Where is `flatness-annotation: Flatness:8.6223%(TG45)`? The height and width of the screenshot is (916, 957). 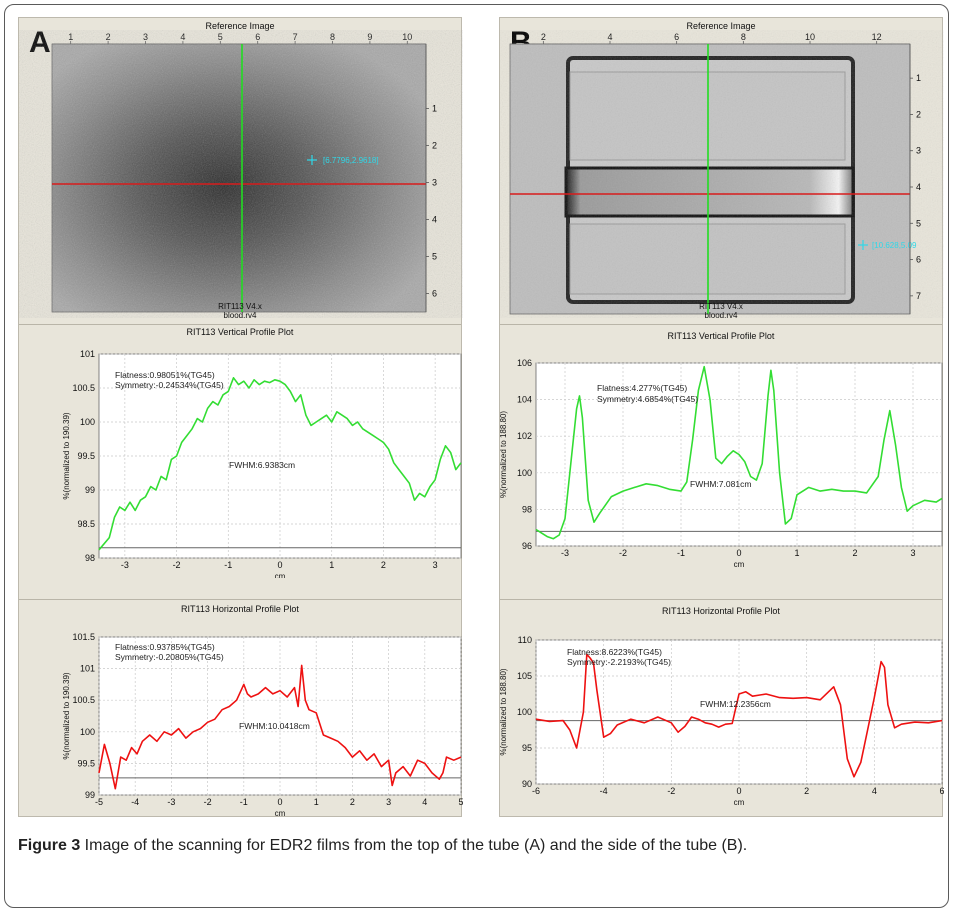 flatness-annotation: Flatness:8.6223%(TG45) is located at coordinates (614, 652).